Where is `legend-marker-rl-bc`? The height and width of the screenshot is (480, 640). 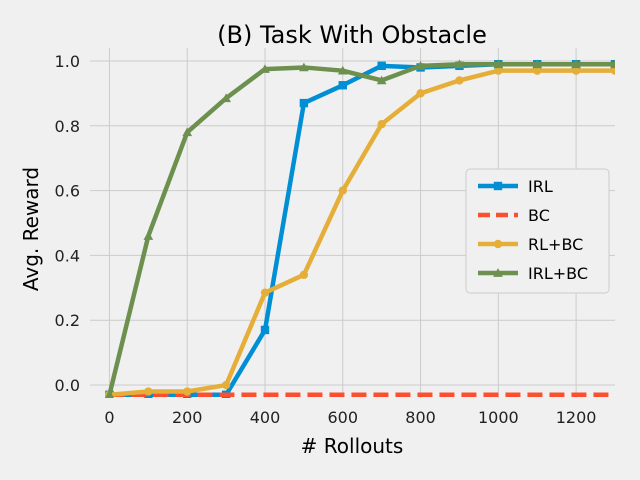 legend-marker-rl-bc is located at coordinates (498, 244).